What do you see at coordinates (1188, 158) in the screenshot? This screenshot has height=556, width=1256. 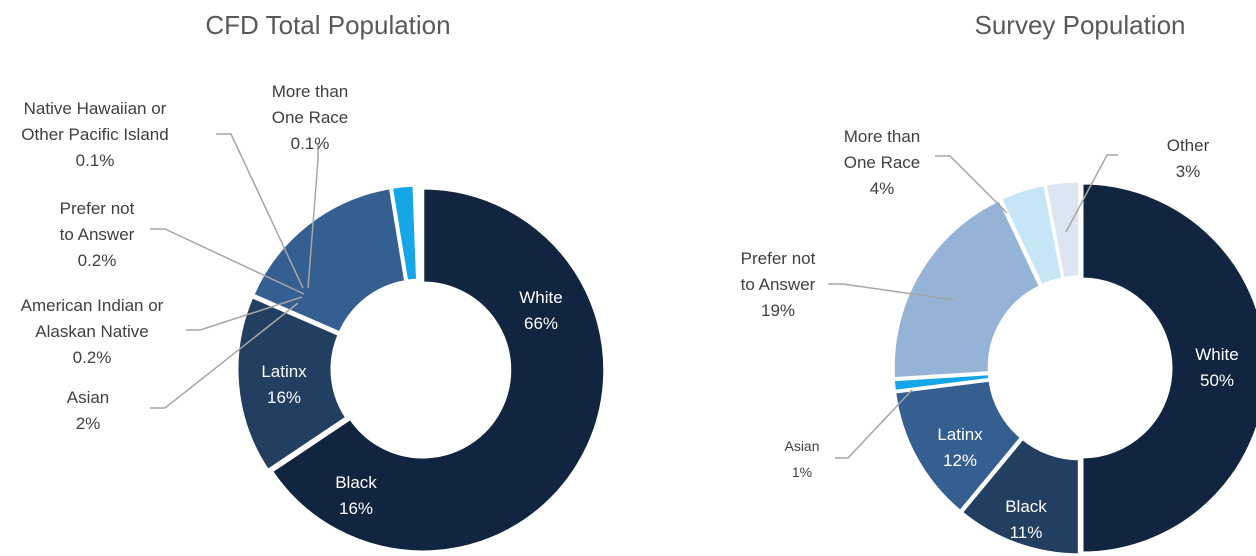 I see `data-label-other: Other 3%` at bounding box center [1188, 158].